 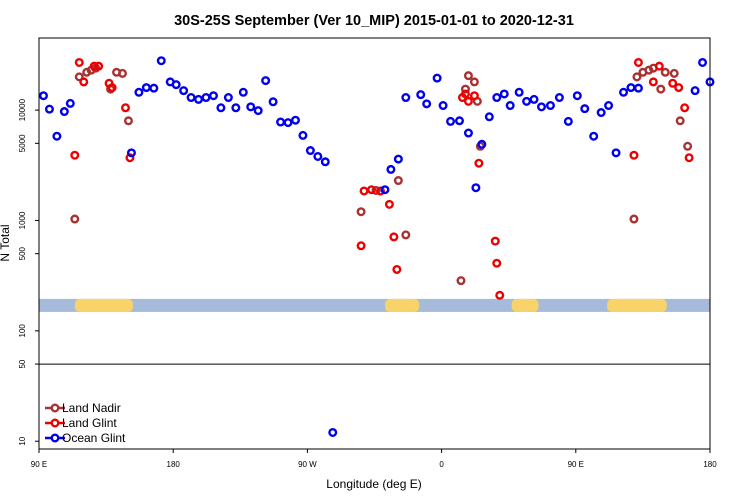 I want to click on x-tick-label: 0, so click(x=441, y=464).